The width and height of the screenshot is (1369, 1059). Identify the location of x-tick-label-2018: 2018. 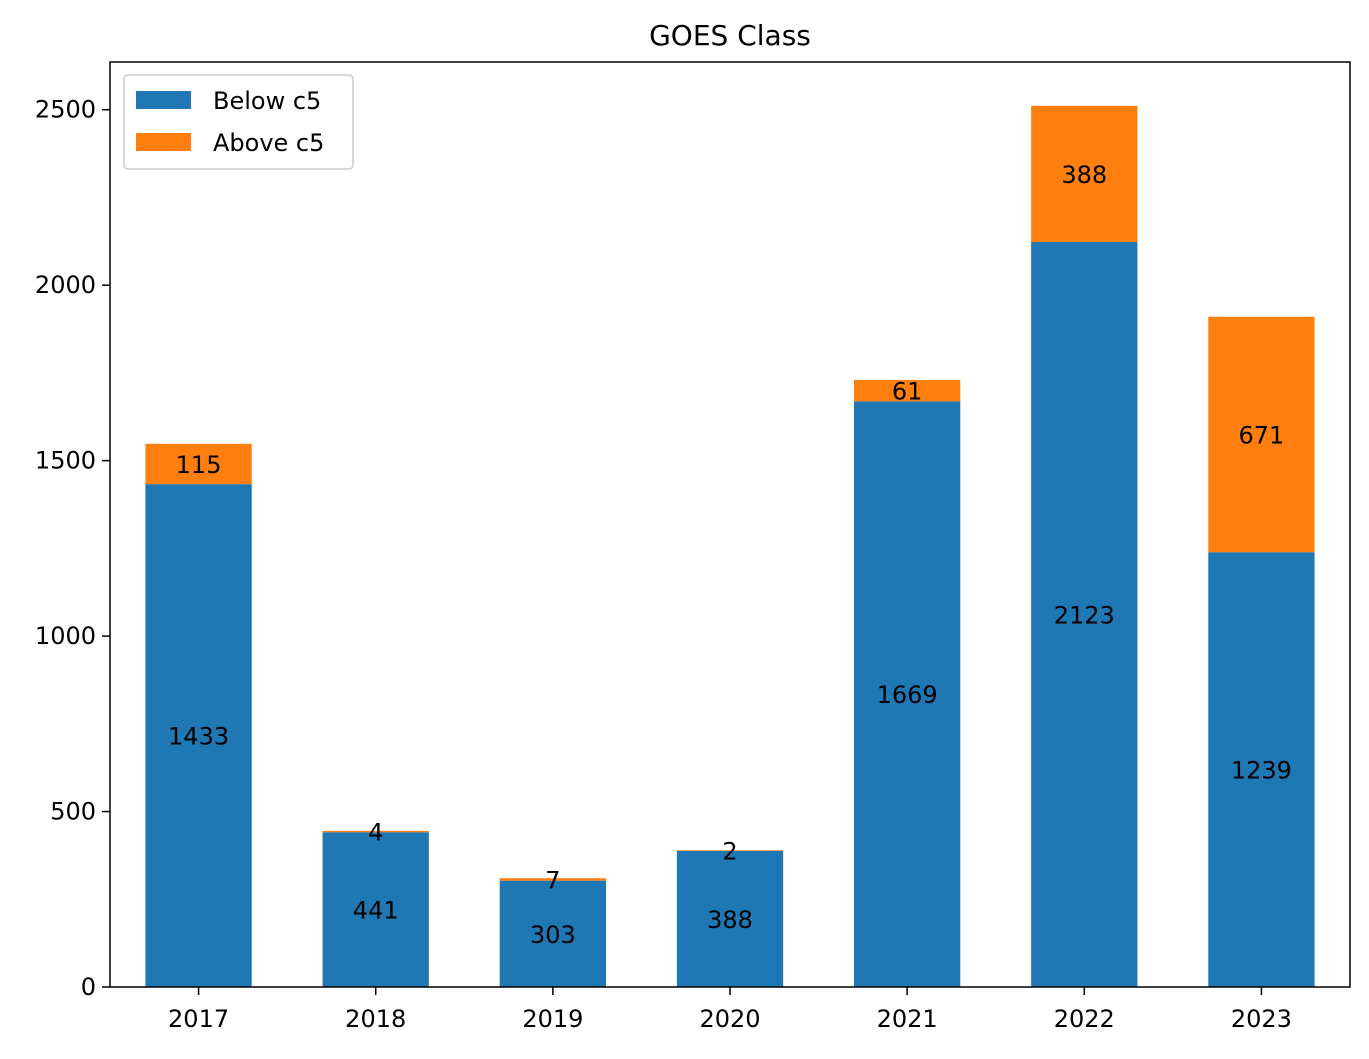
(375, 1019).